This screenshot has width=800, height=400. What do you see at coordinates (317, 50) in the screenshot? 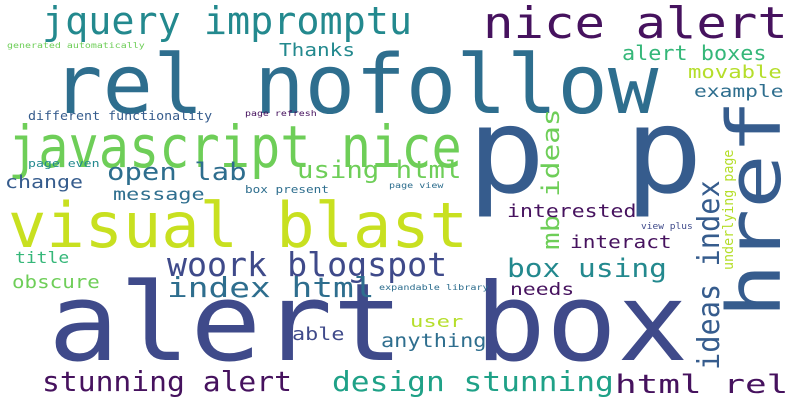
I see `word-thanks: Thanks` at bounding box center [317, 50].